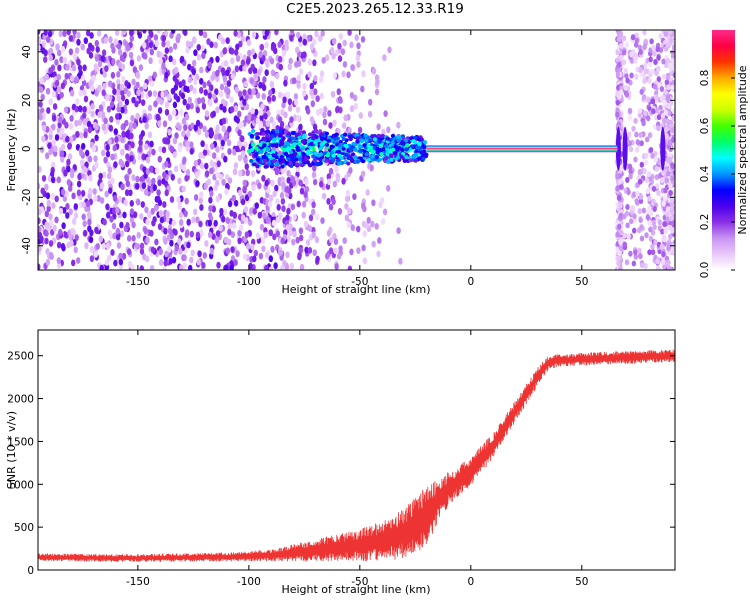  I want to click on spectrogram-y-tick-label: 40, so click(27, 51).